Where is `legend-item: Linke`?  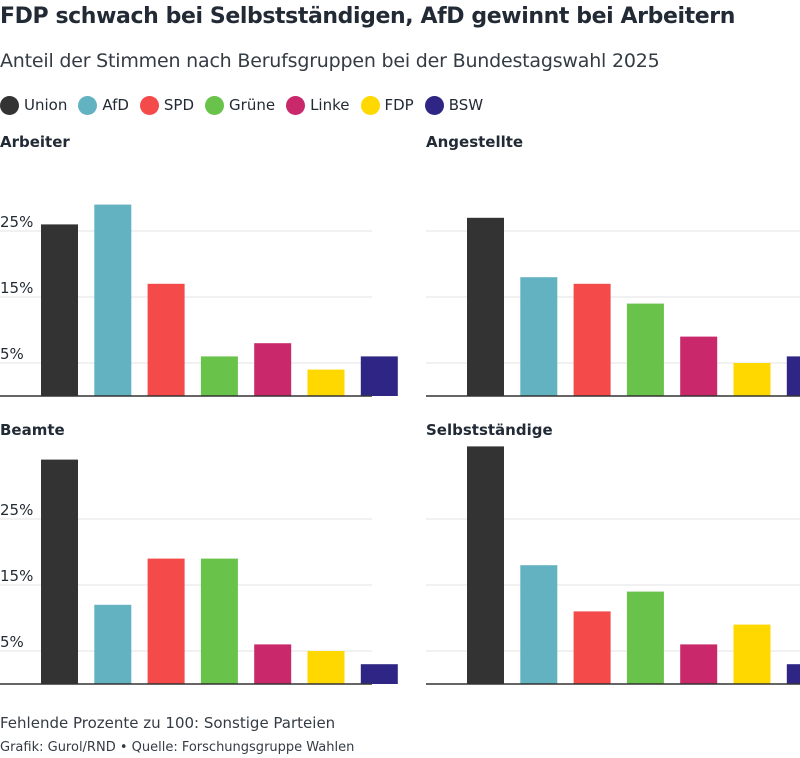 legend-item: Linke is located at coordinates (318, 105).